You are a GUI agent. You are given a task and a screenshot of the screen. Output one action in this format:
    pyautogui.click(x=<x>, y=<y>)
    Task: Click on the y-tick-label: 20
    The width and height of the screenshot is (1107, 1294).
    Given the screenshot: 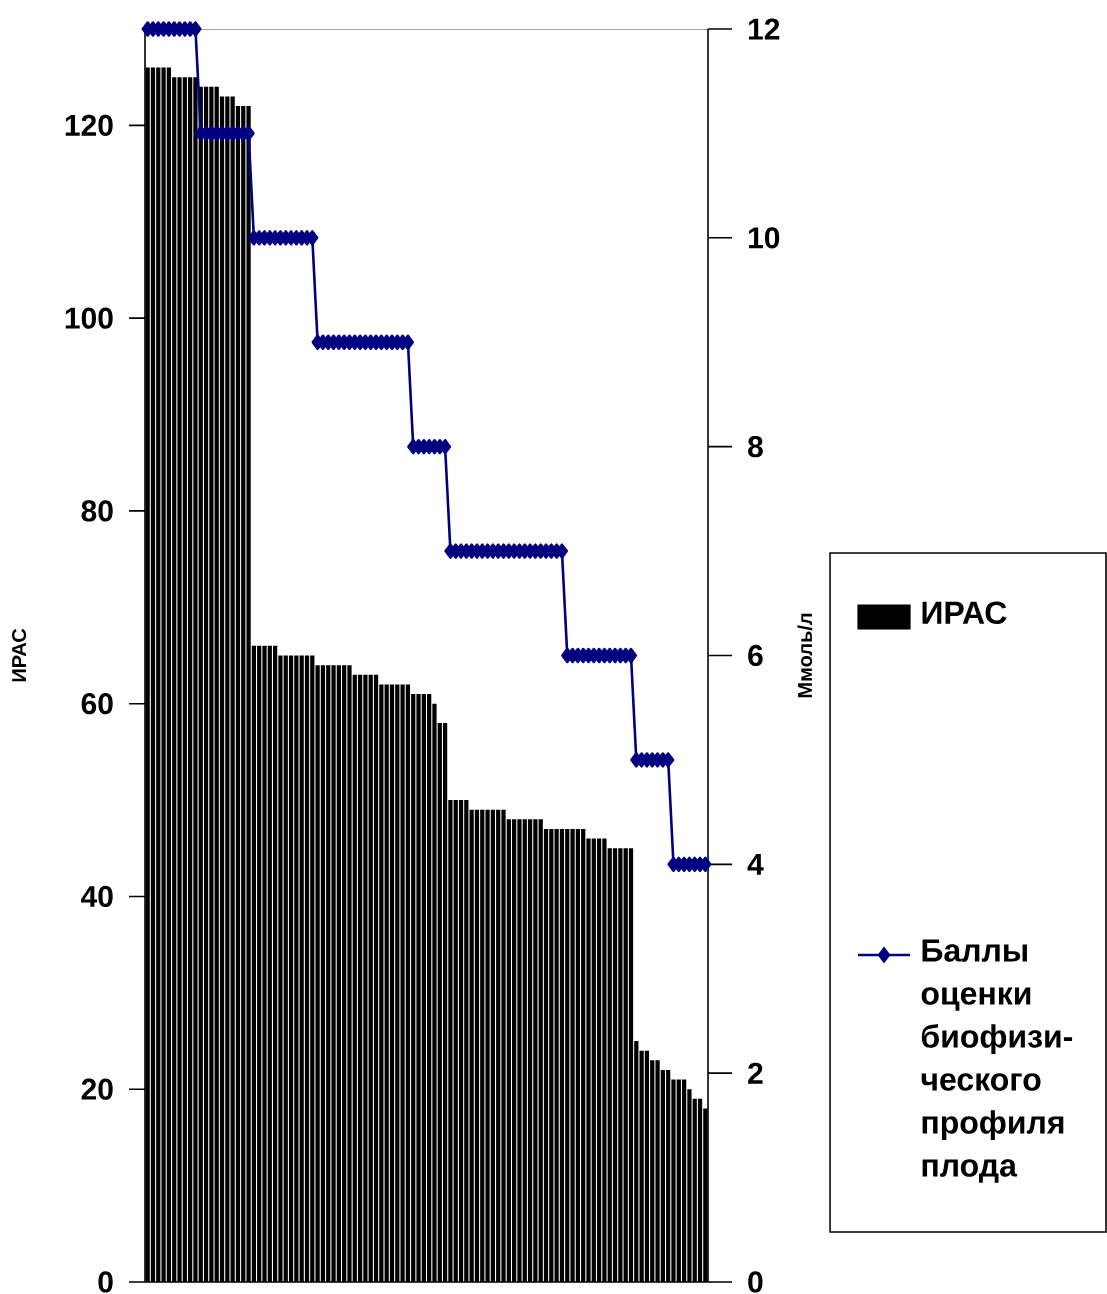 What is the action you would take?
    pyautogui.click(x=97, y=1089)
    